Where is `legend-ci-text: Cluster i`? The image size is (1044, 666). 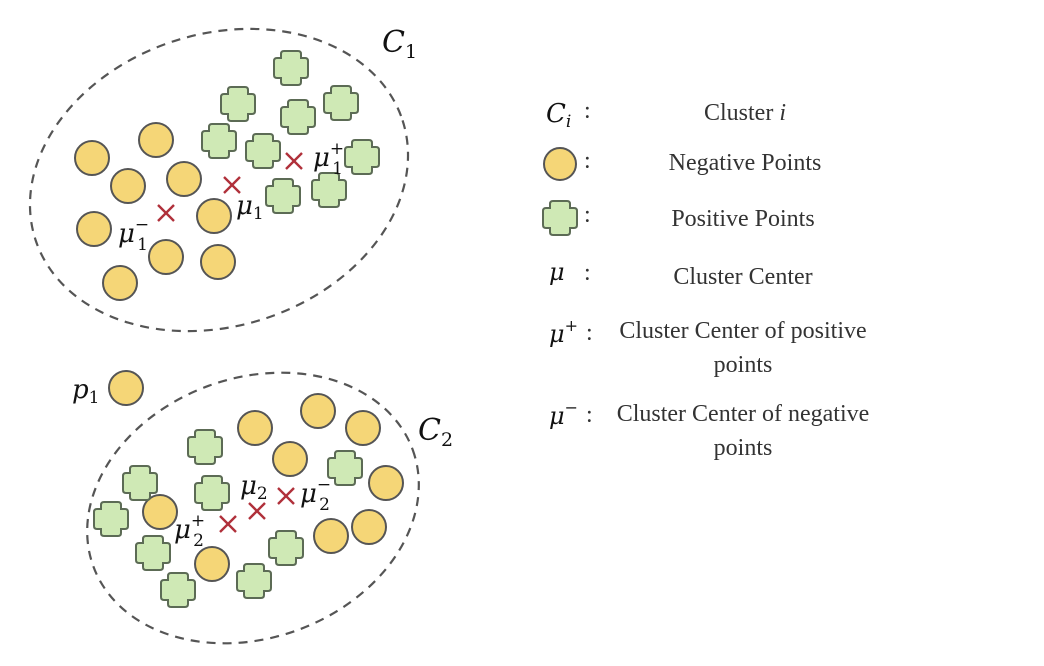 legend-ci-text: Cluster i is located at coordinates (745, 113).